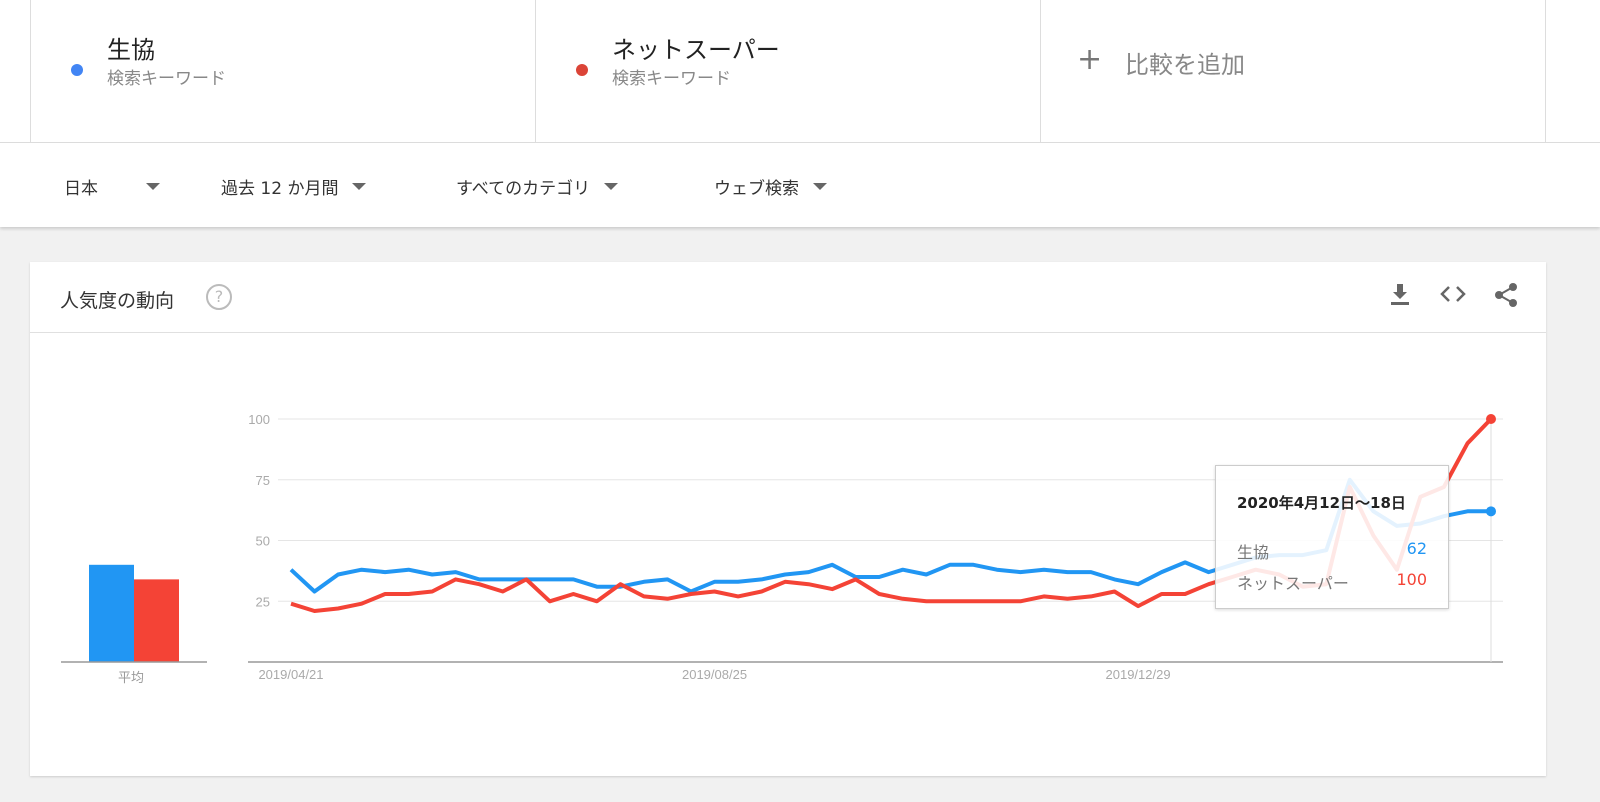 The width and height of the screenshot is (1600, 802). Describe the element at coordinates (696, 50) in the screenshot. I see `term-name: ネットスーパー` at that location.